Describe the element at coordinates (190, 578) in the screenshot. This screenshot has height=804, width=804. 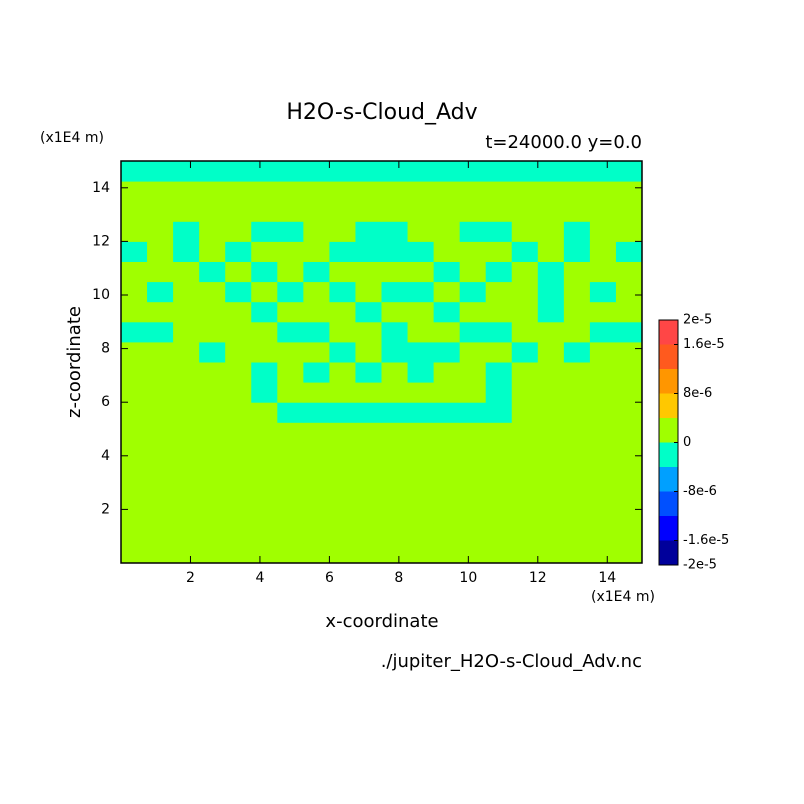
I see `x-tick-label: 2` at that location.